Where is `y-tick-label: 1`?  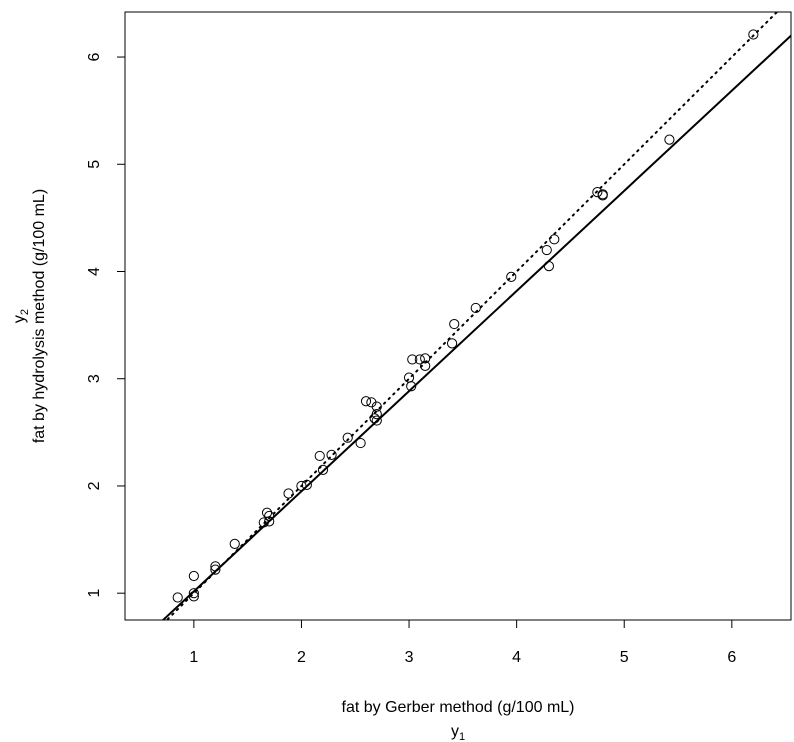
y-tick-label: 1 is located at coordinates (94, 593).